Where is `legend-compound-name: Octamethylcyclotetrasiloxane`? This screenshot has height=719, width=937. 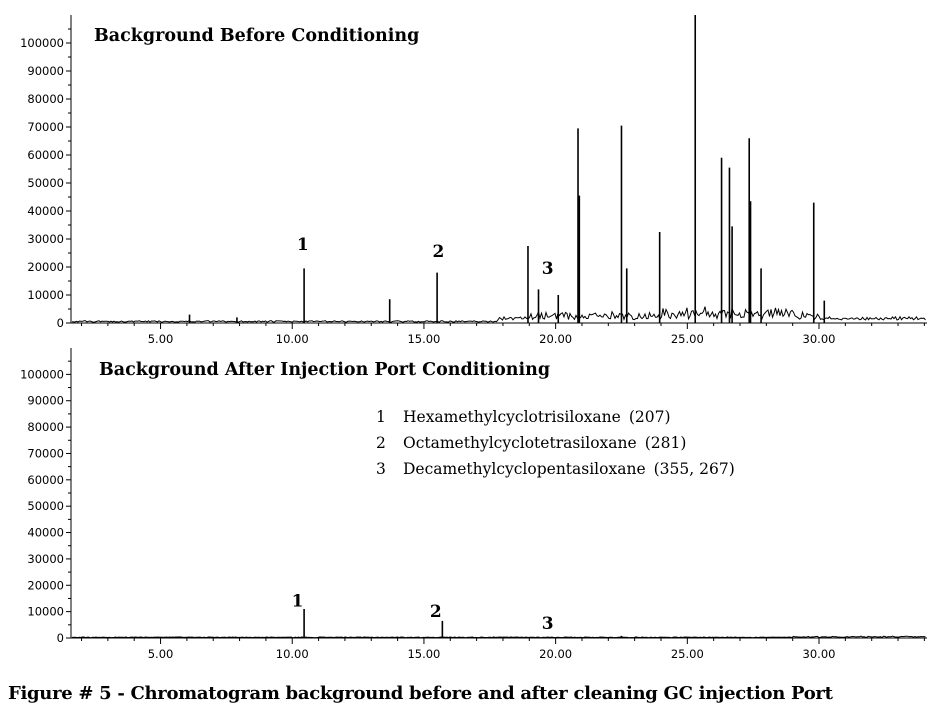
legend-compound-name: Octamethylcyclotetrasiloxane is located at coordinates (520, 443).